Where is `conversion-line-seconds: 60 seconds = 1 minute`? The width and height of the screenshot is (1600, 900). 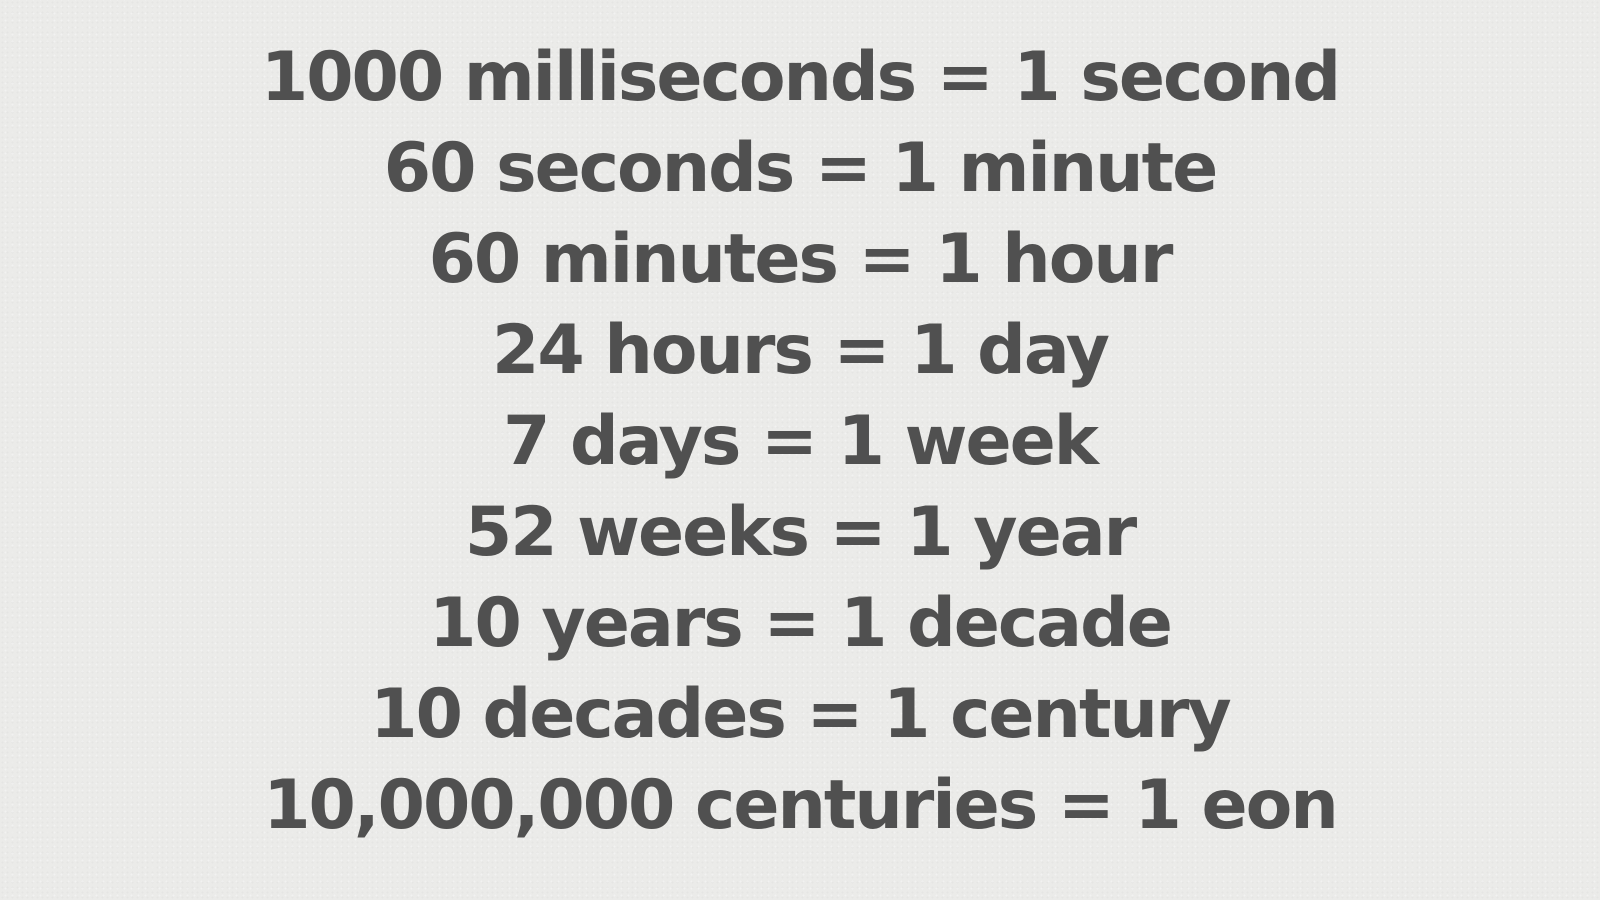
conversion-line-seconds: 60 seconds = 1 minute is located at coordinates (800, 168).